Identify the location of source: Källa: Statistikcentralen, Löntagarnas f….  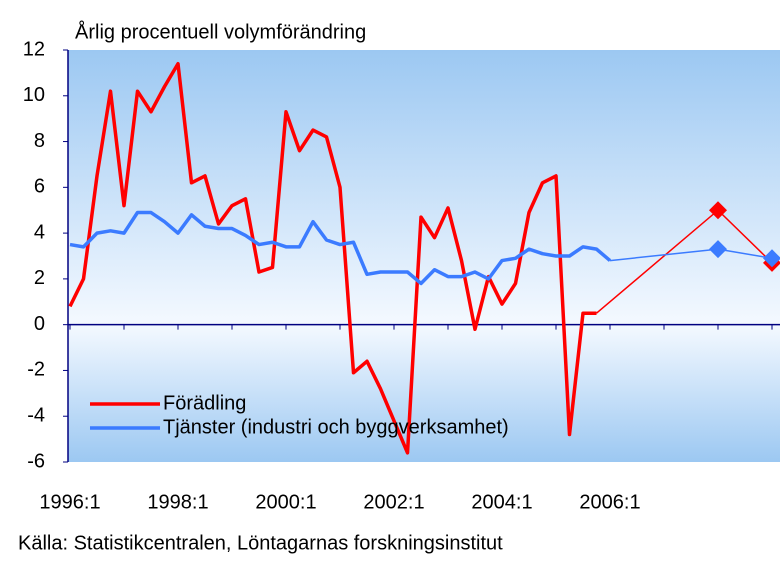
(260, 543).